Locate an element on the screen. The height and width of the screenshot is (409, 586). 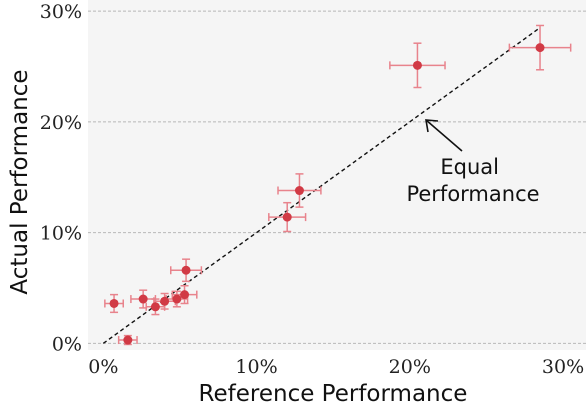
x-tick-label: 10% is located at coordinates (256, 367).